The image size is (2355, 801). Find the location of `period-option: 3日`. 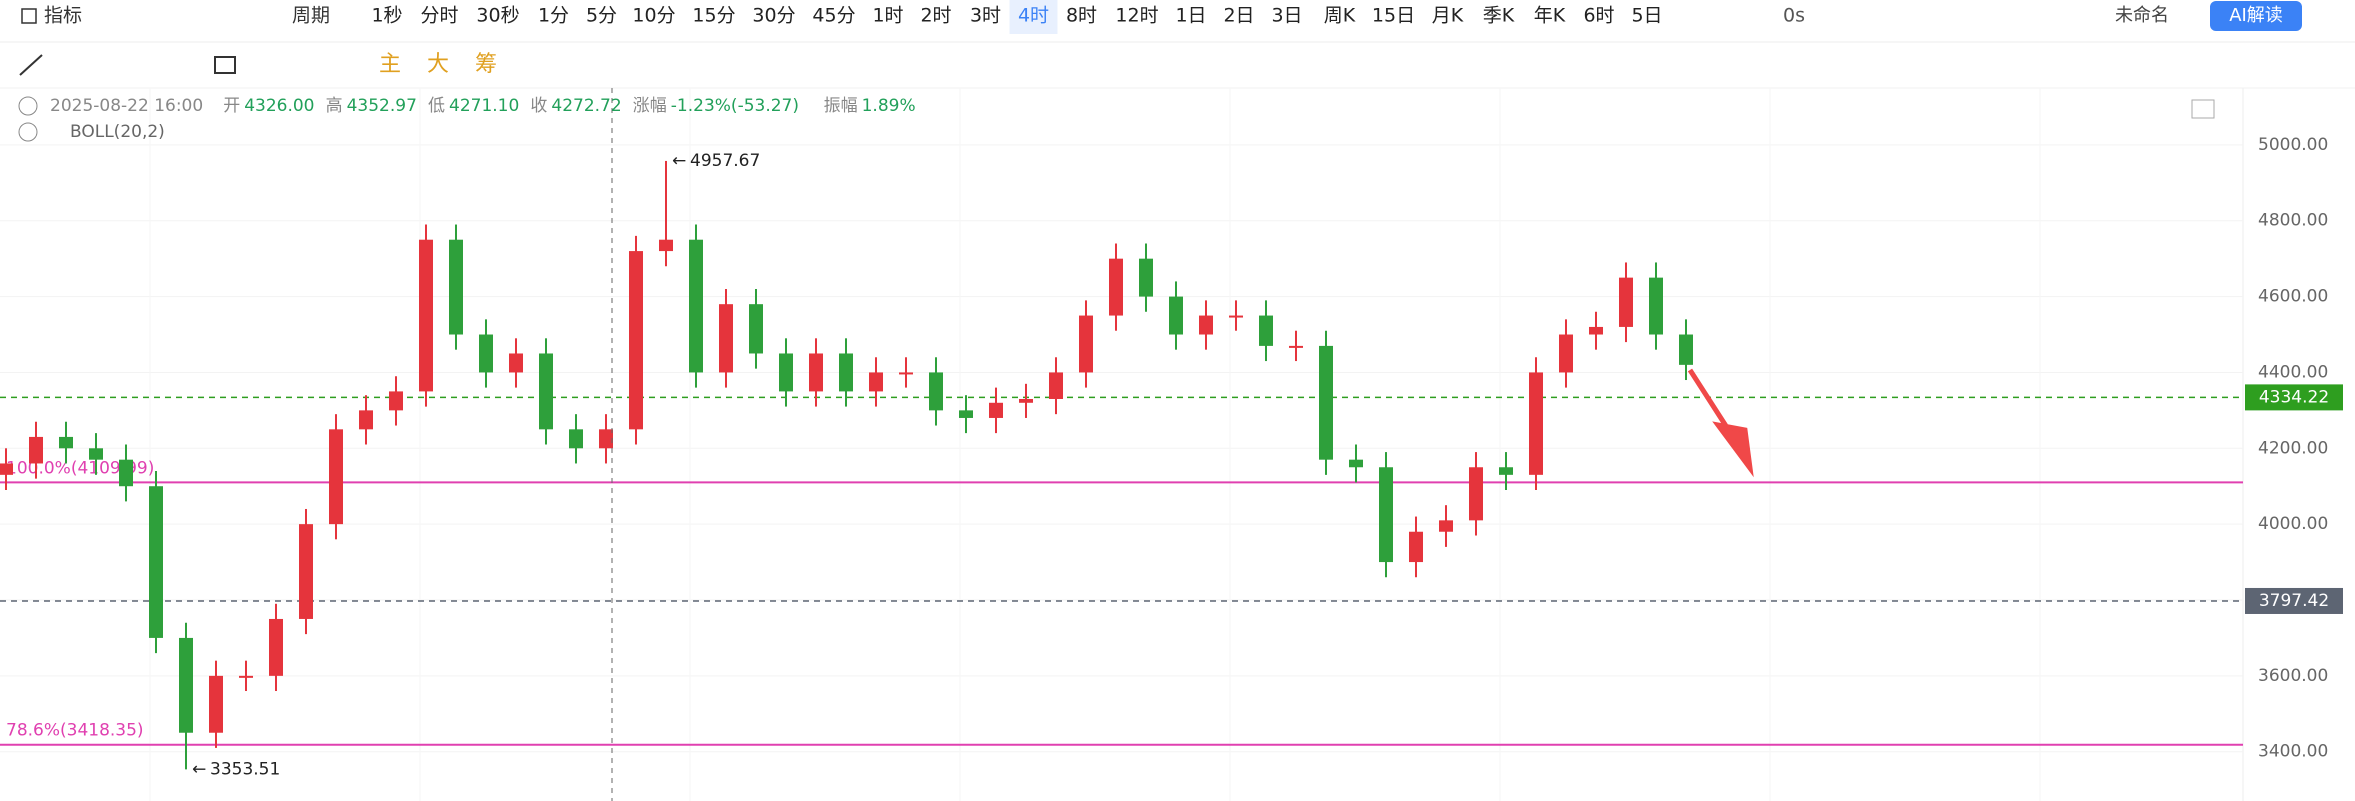

period-option: 3日 is located at coordinates (1286, 16).